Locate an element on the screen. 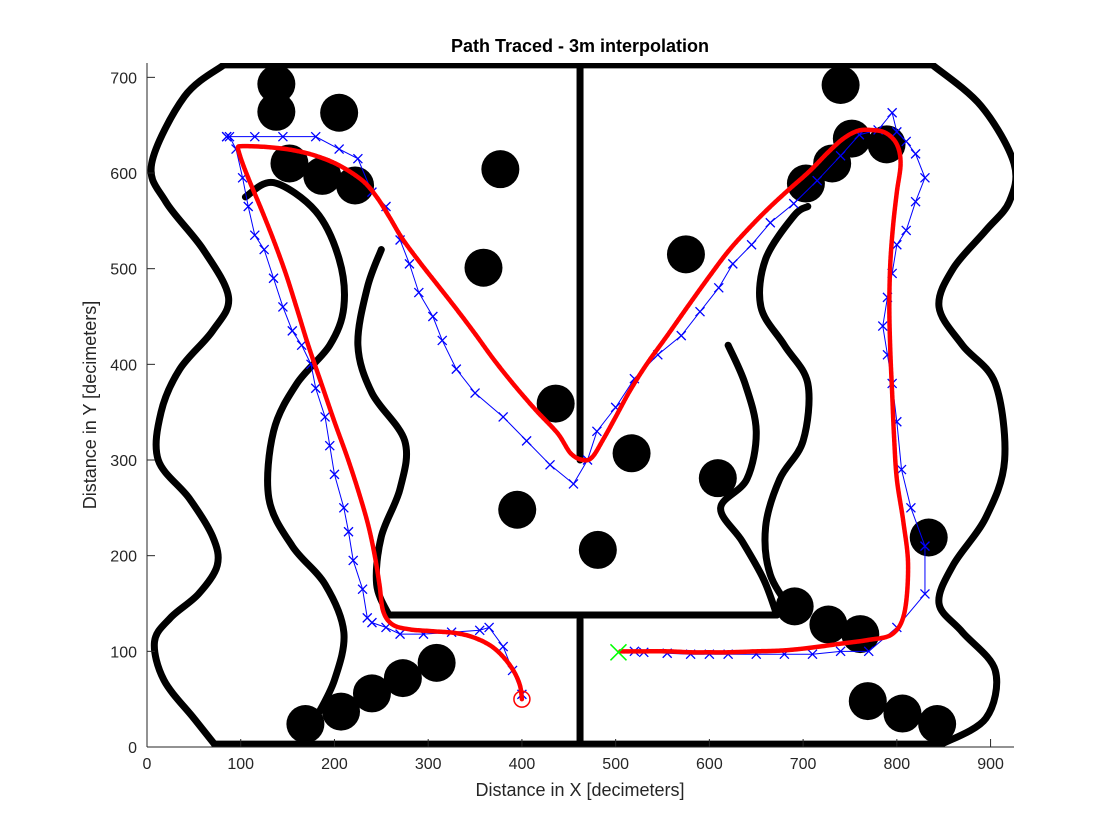 Image resolution: width=1120 pixels, height=840 pixels. x-axis-label: Distance in X [decimeters] is located at coordinates (579, 790).